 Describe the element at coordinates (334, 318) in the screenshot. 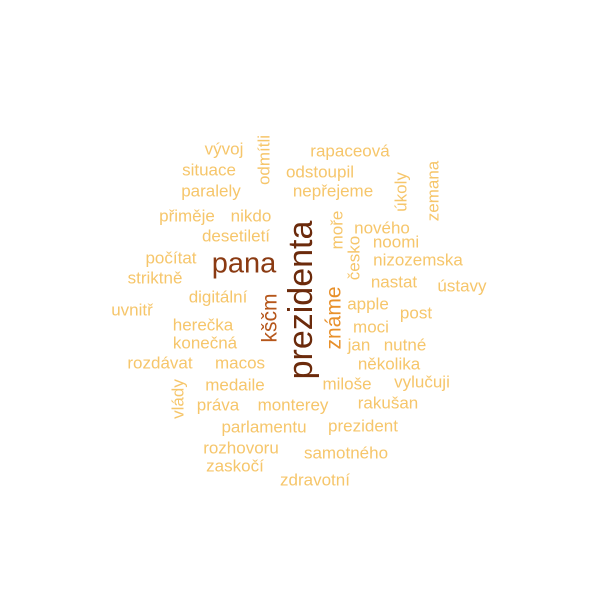

I see `word-zname: známe` at that location.